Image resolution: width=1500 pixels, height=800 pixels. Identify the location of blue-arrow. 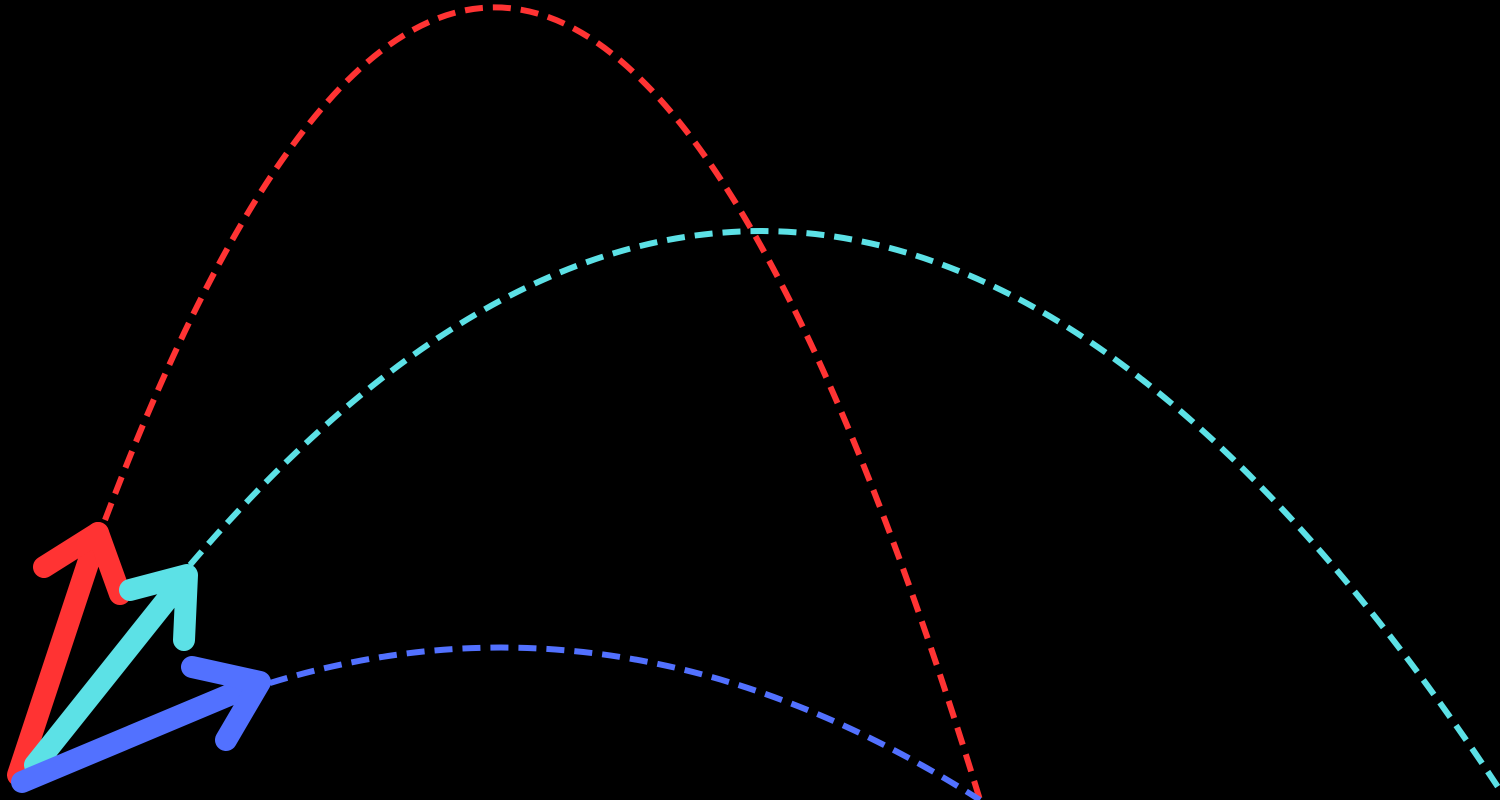
(141, 724).